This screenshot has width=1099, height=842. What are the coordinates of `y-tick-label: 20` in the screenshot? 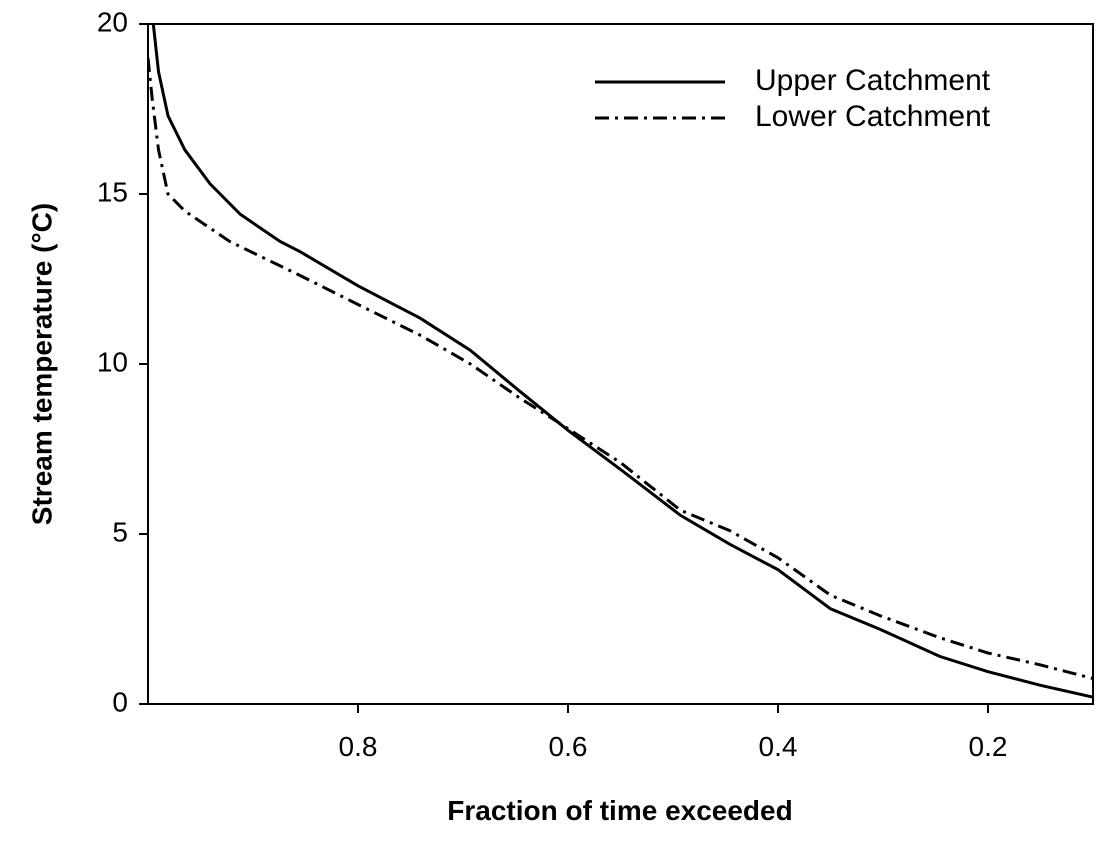 It's located at (112, 21).